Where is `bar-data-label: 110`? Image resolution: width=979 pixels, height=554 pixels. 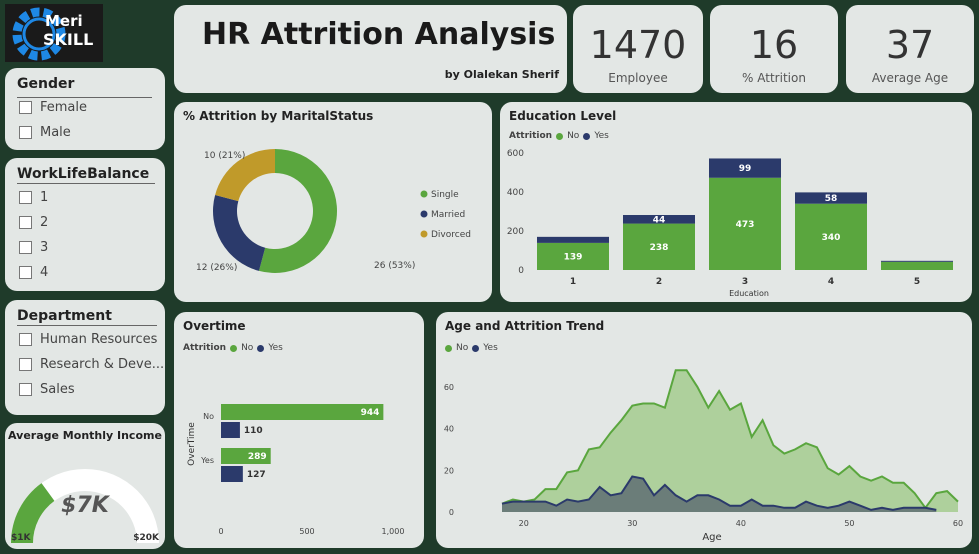
bar-data-label: 110 is located at coordinates (253, 431).